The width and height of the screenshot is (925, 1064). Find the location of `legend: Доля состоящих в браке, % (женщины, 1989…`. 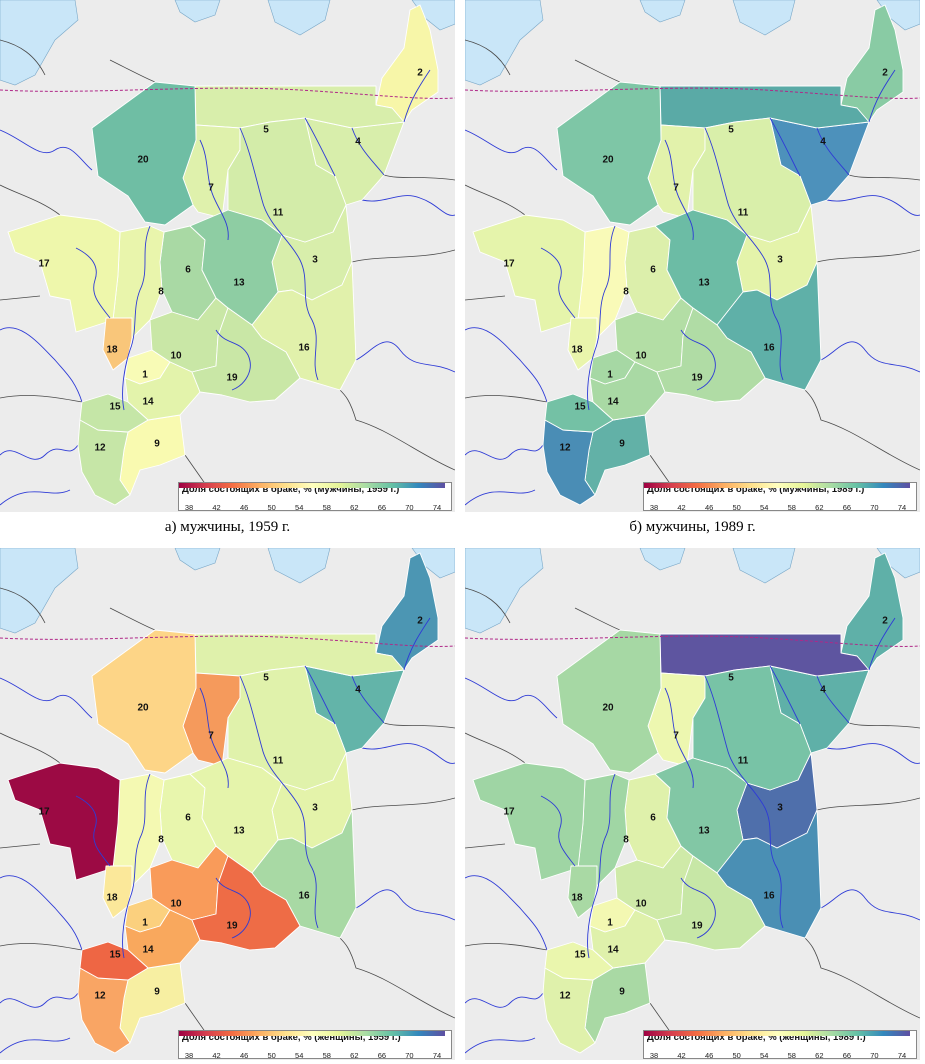

legend: Доля состоящих в браке, % (женщины, 1989… is located at coordinates (780, 1045).